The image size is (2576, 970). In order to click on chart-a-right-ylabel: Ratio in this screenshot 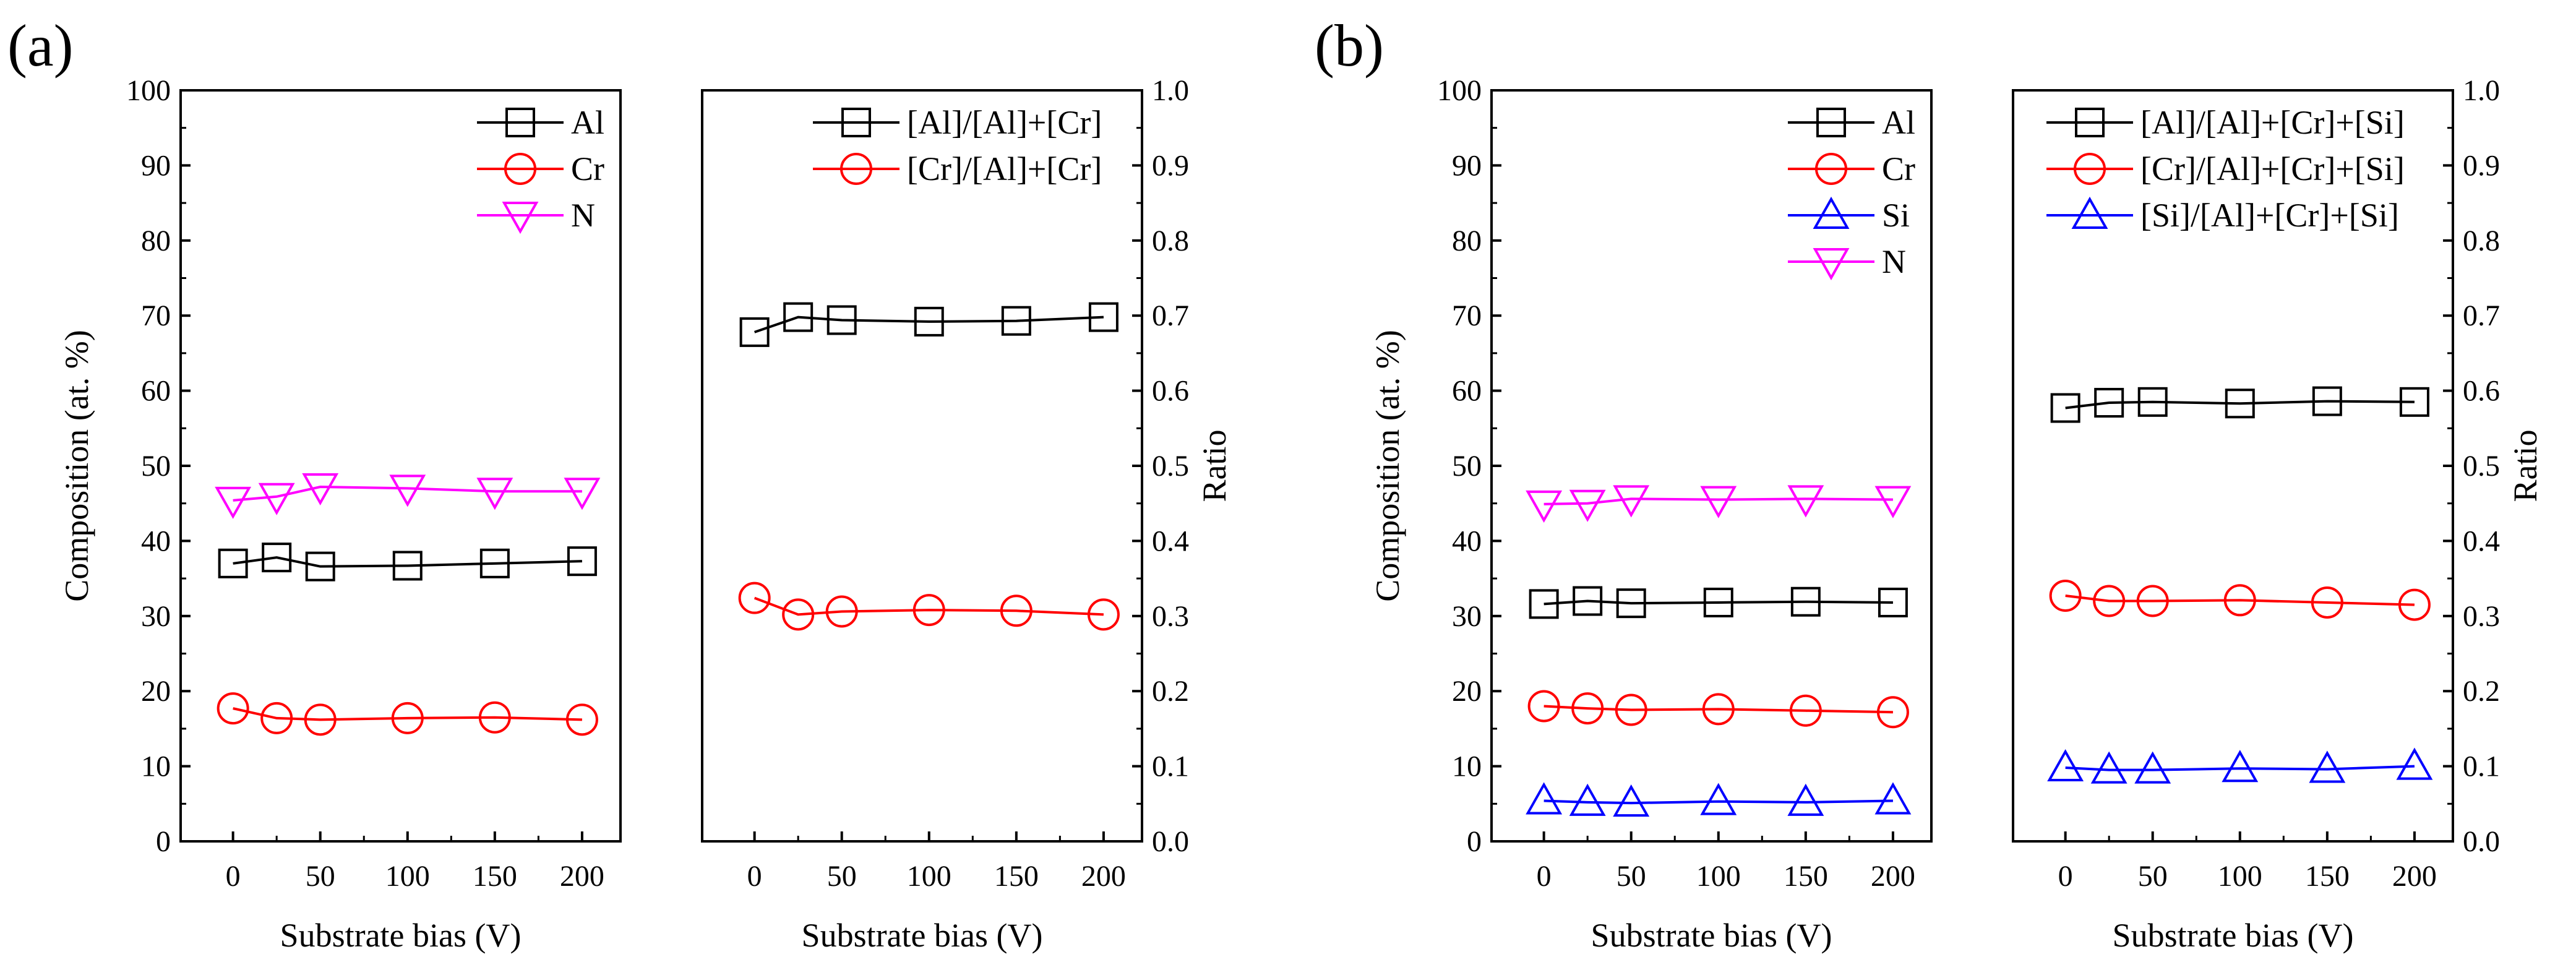, I will do `click(1214, 466)`.